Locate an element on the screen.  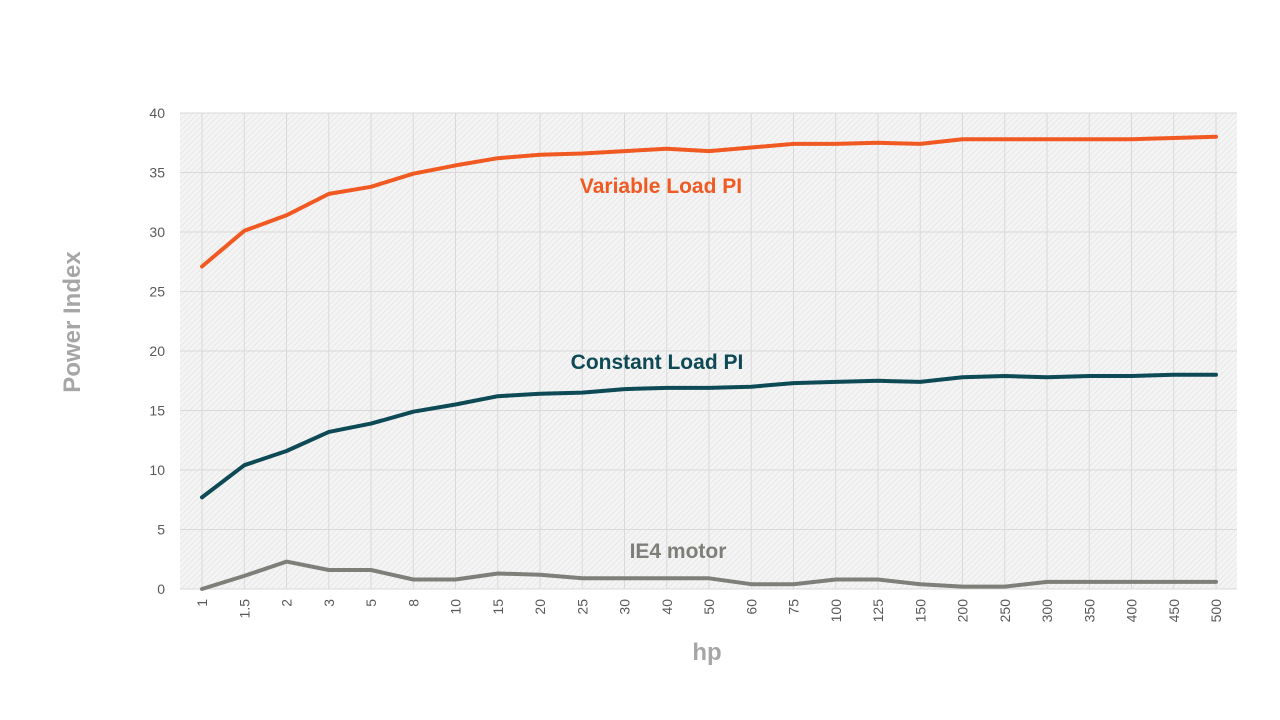
y-tick-label: 35 is located at coordinates (157, 173).